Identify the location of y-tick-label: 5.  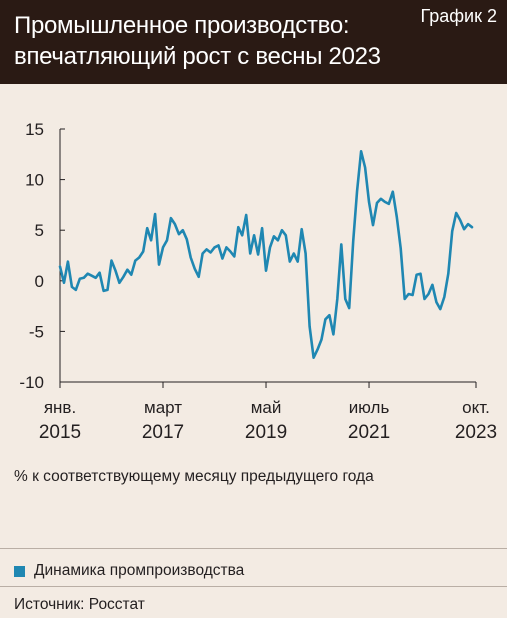
(39, 230).